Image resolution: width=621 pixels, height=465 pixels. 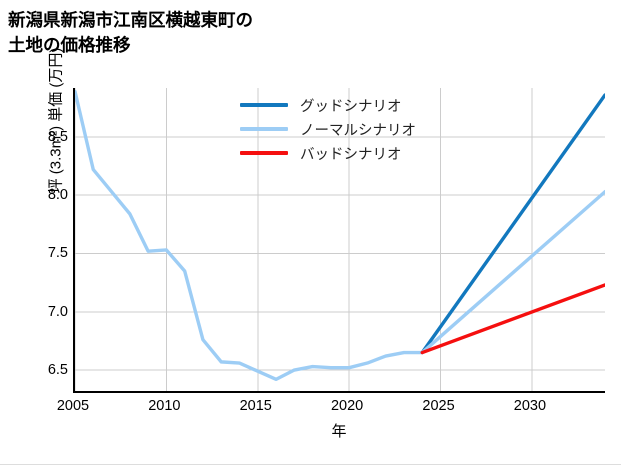 What do you see at coordinates (57, 136) in the screenshot?
I see `y-axis-tick-label: 8.5` at bounding box center [57, 136].